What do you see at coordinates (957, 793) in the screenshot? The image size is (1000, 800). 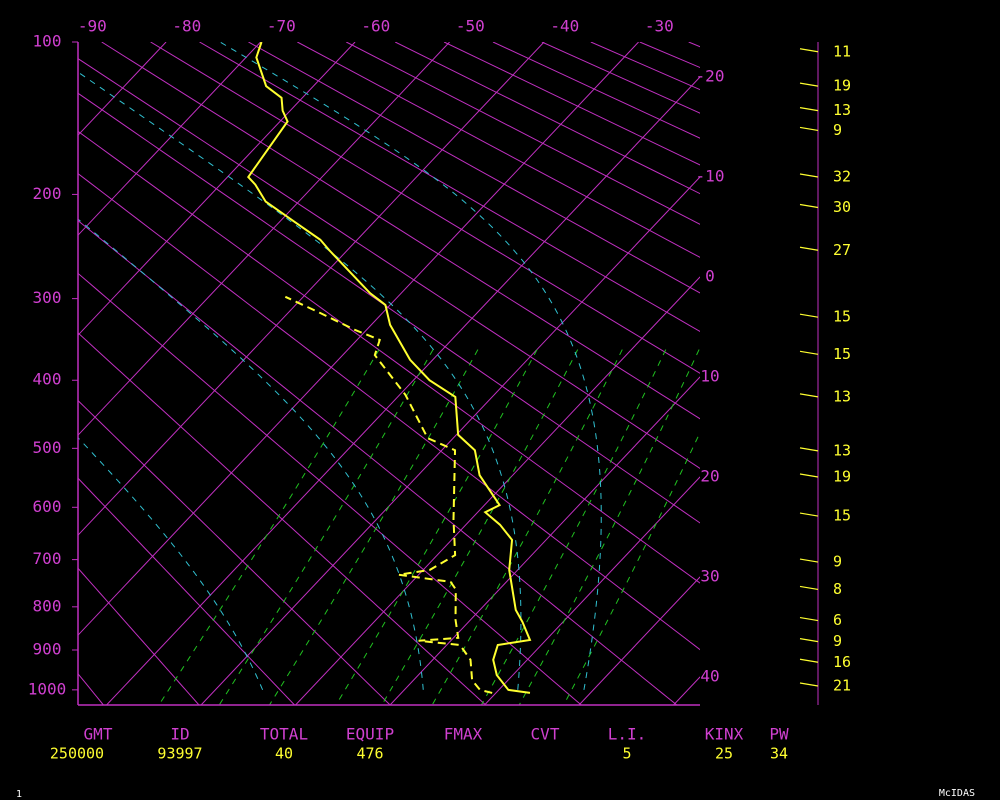 I see `brand: McIDAS` at bounding box center [957, 793].